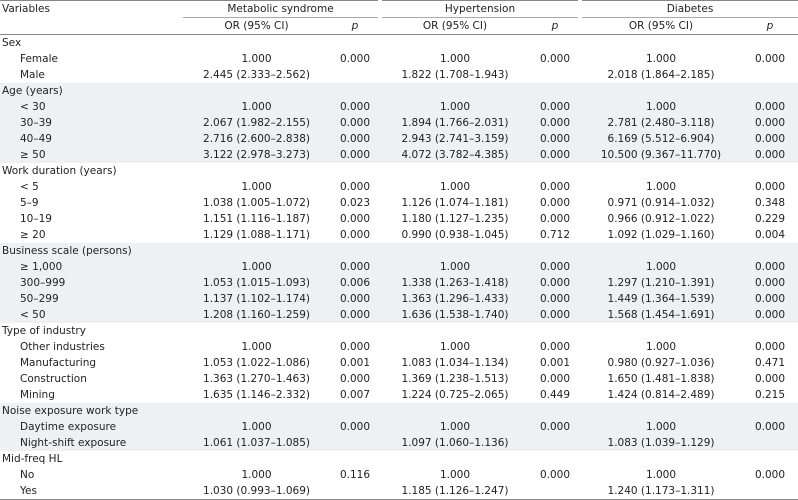 Image resolution: width=798 pixels, height=500 pixels. What do you see at coordinates (91, 443) in the screenshot?
I see `row-label: Night-shift exposure` at bounding box center [91, 443].